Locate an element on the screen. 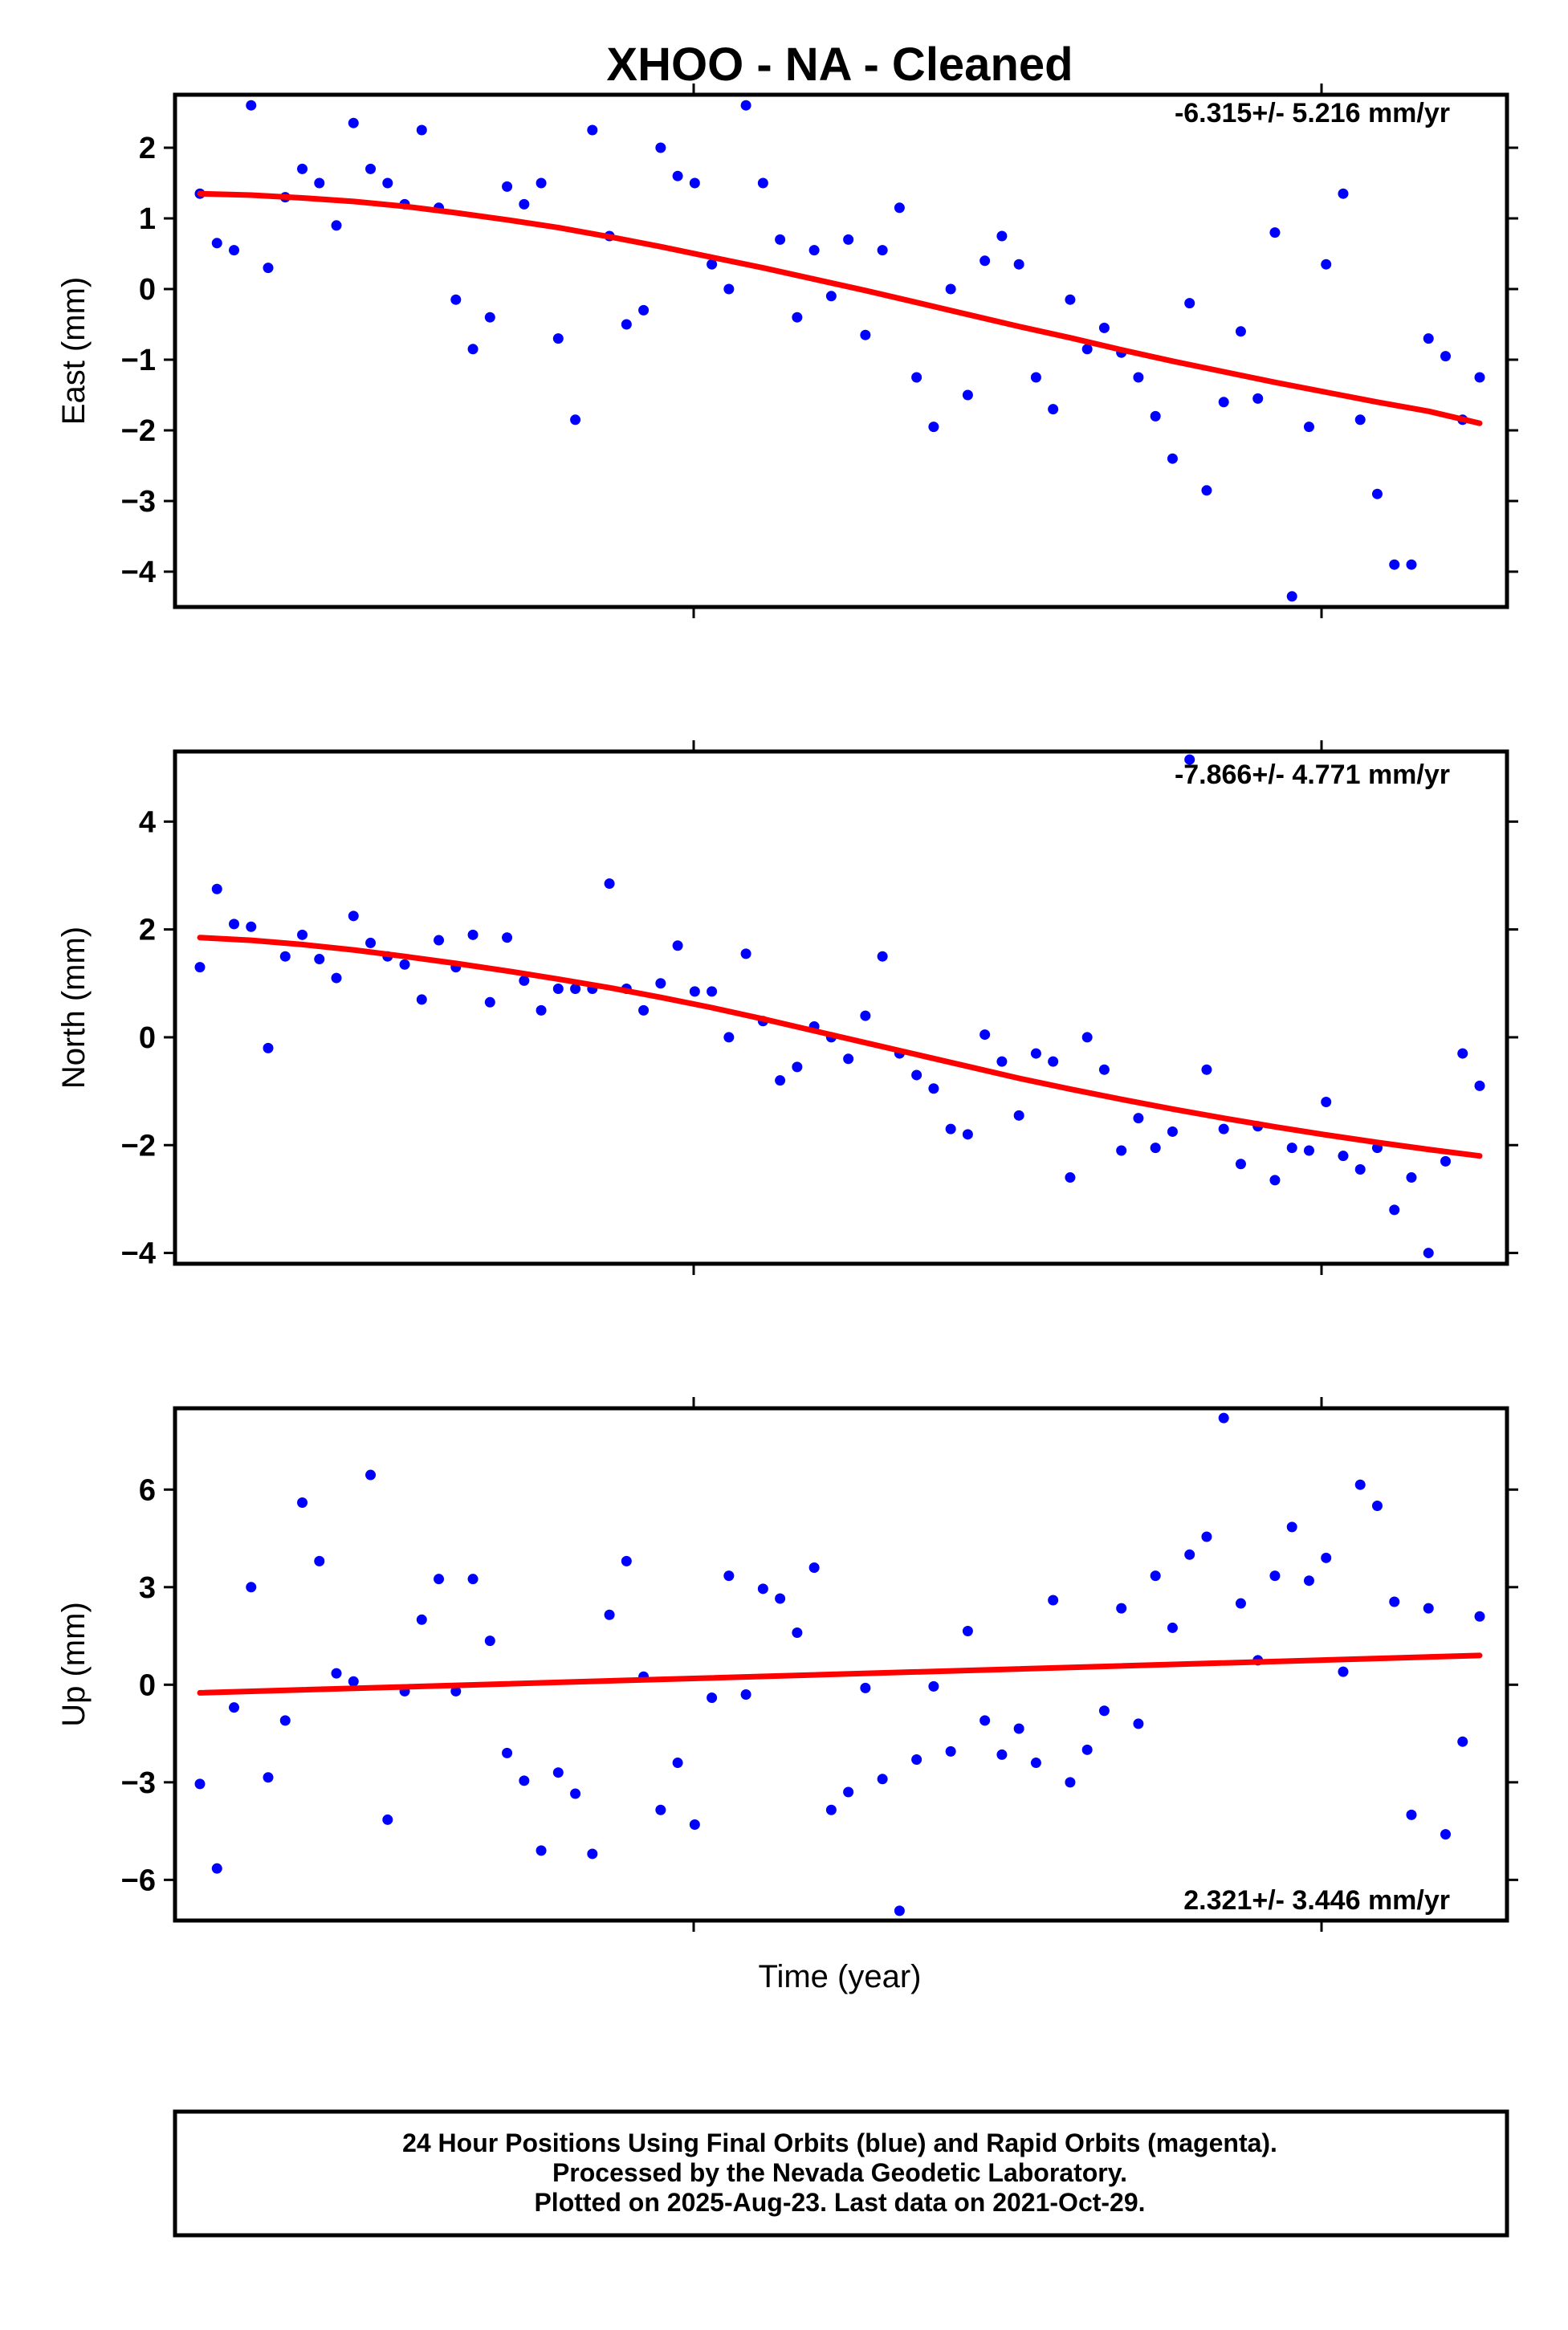 The width and height of the screenshot is (1568, 2330). north-y-tick-label: 2 is located at coordinates (147, 930).